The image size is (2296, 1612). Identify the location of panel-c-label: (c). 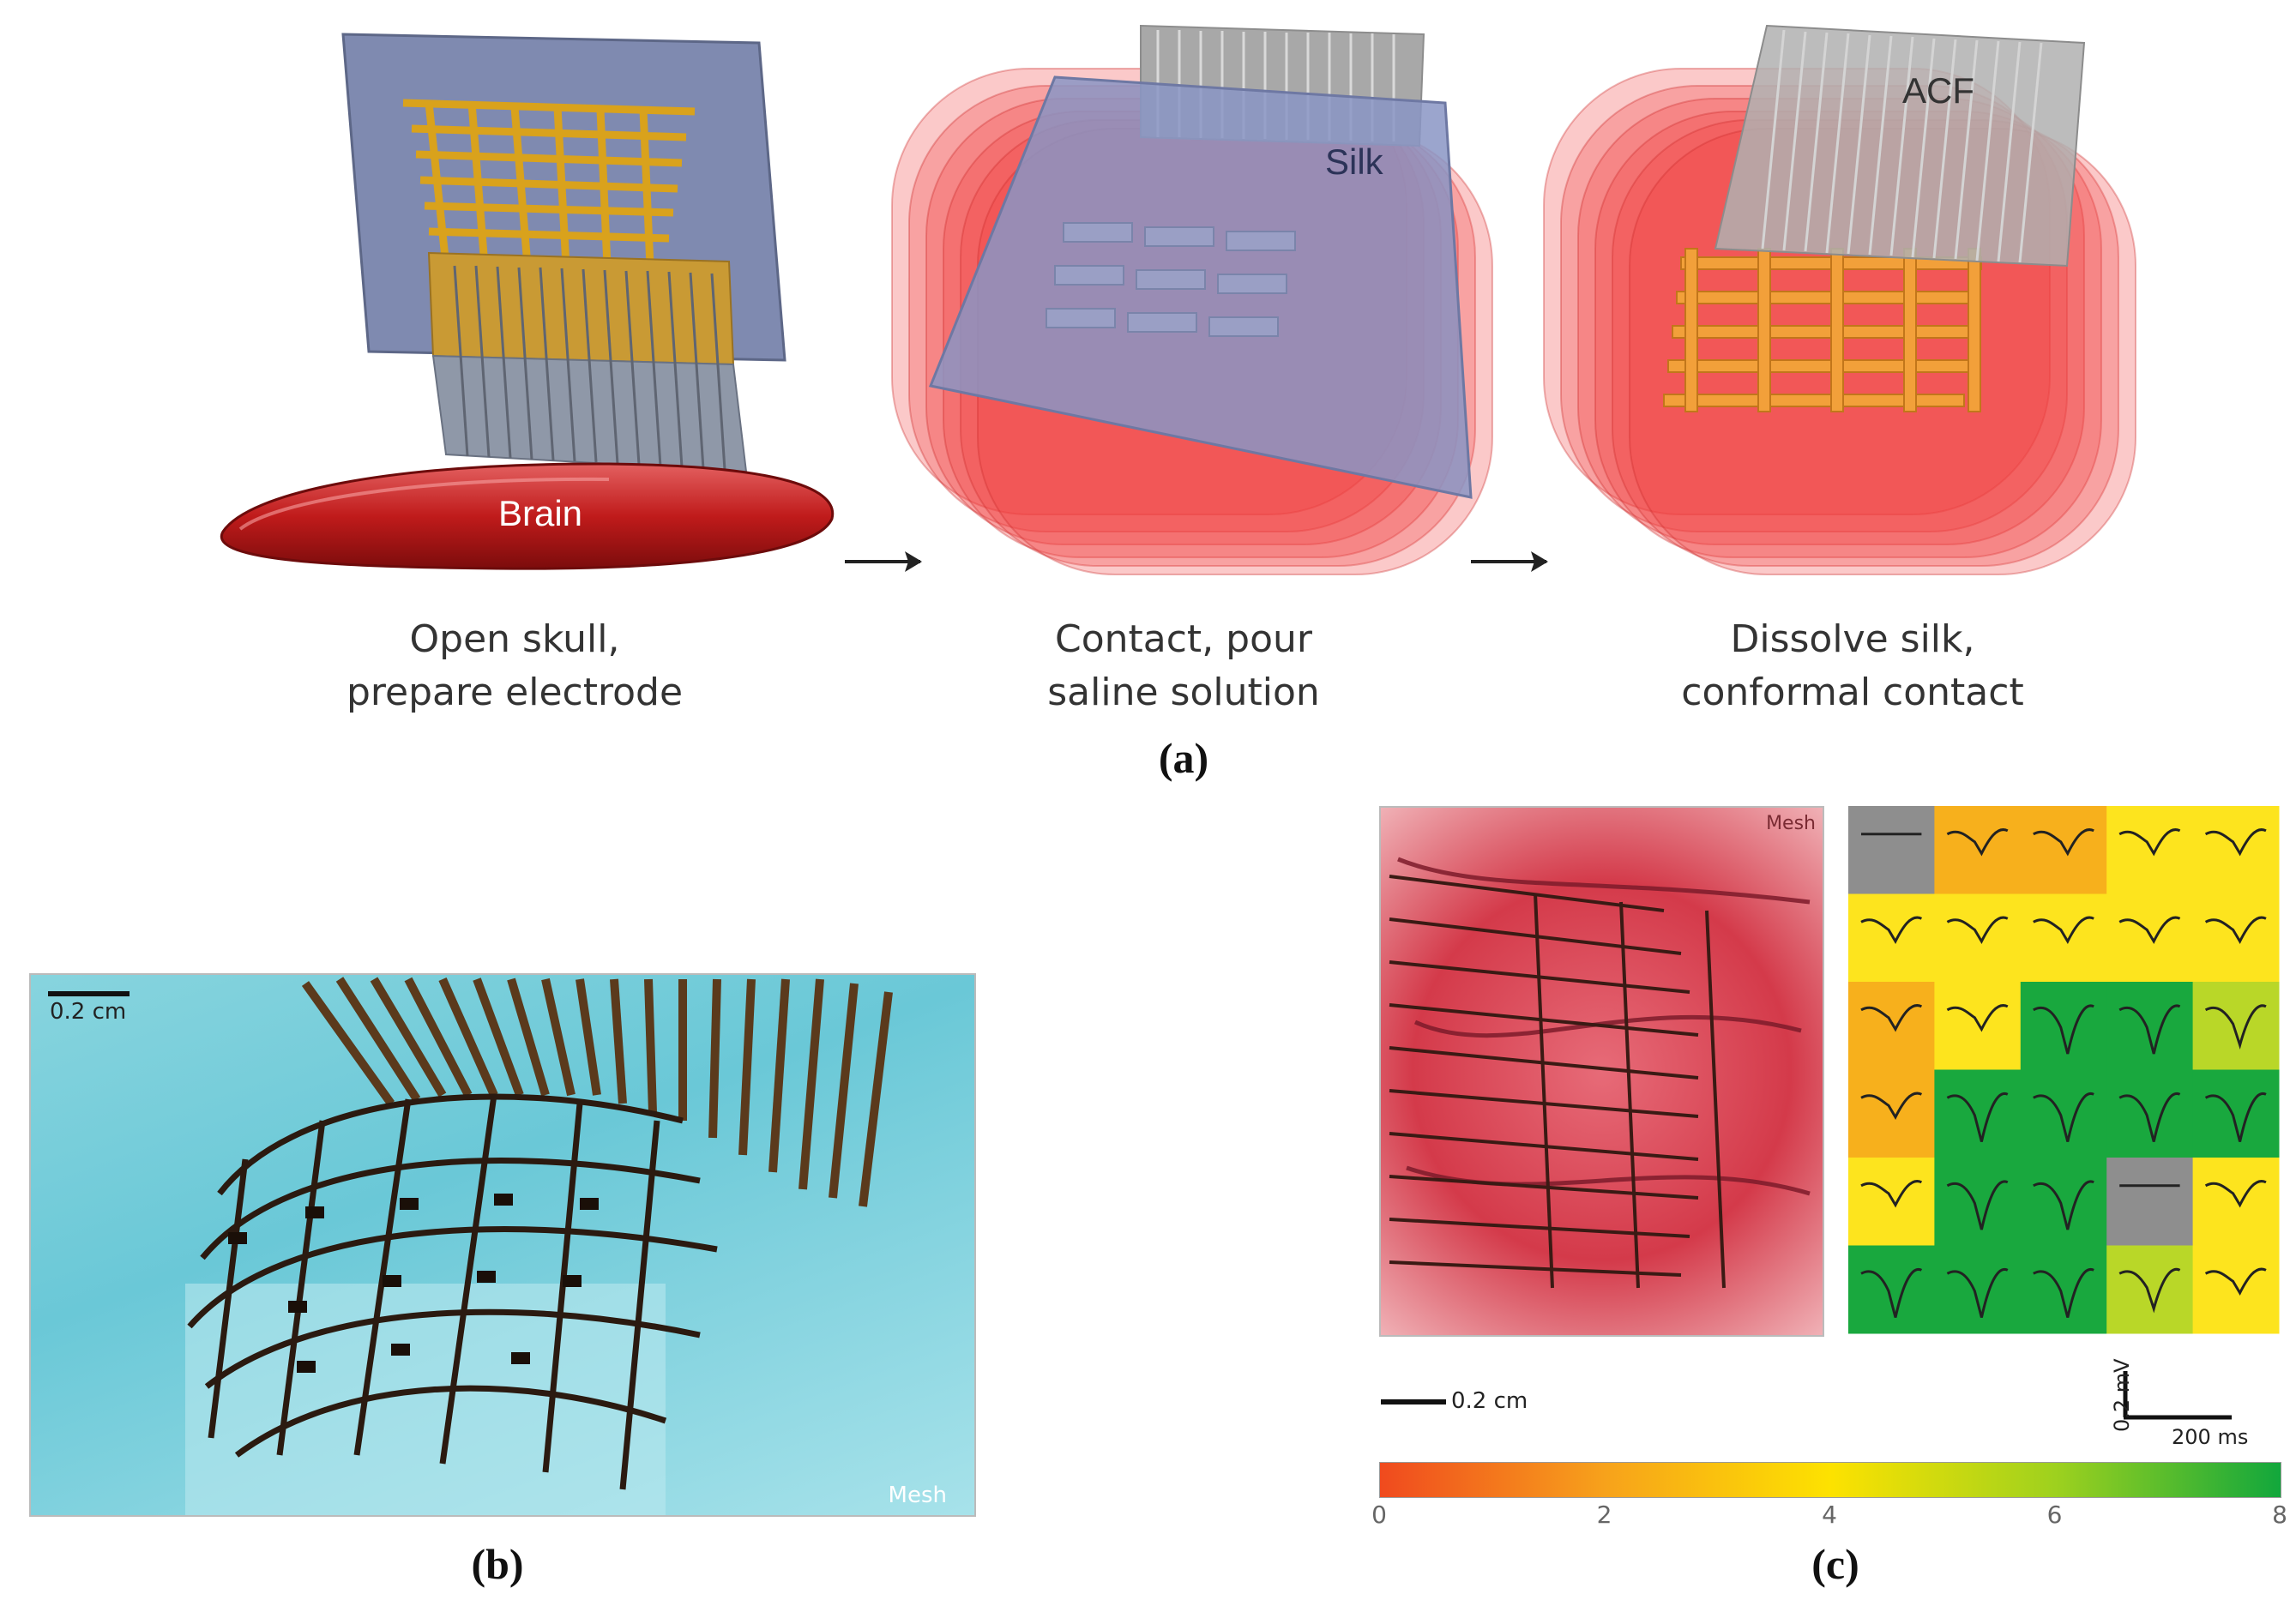
(1835, 1564).